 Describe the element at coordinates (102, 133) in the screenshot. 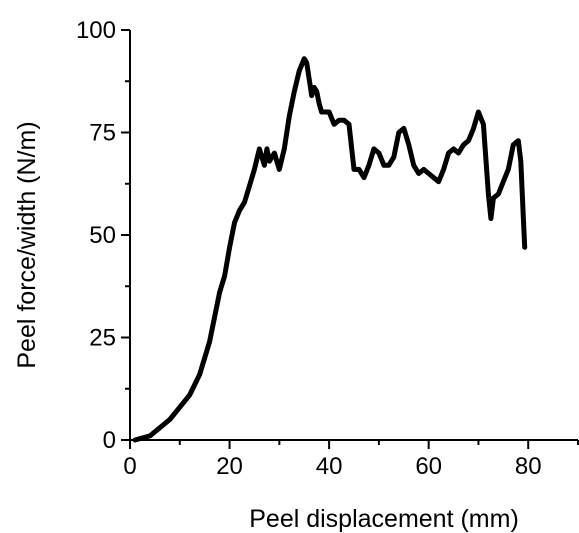

I see `y-tick-label: 75` at that location.